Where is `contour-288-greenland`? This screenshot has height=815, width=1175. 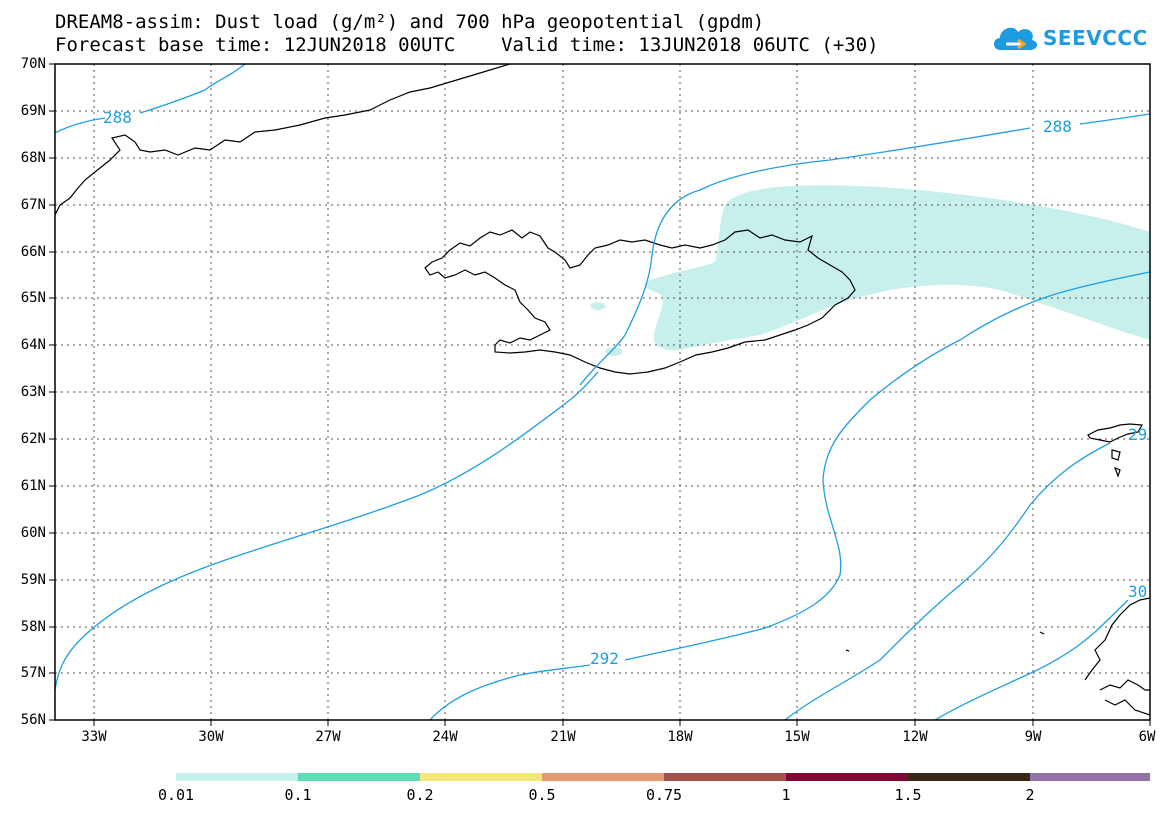 contour-288-greenland is located at coordinates (150, 99).